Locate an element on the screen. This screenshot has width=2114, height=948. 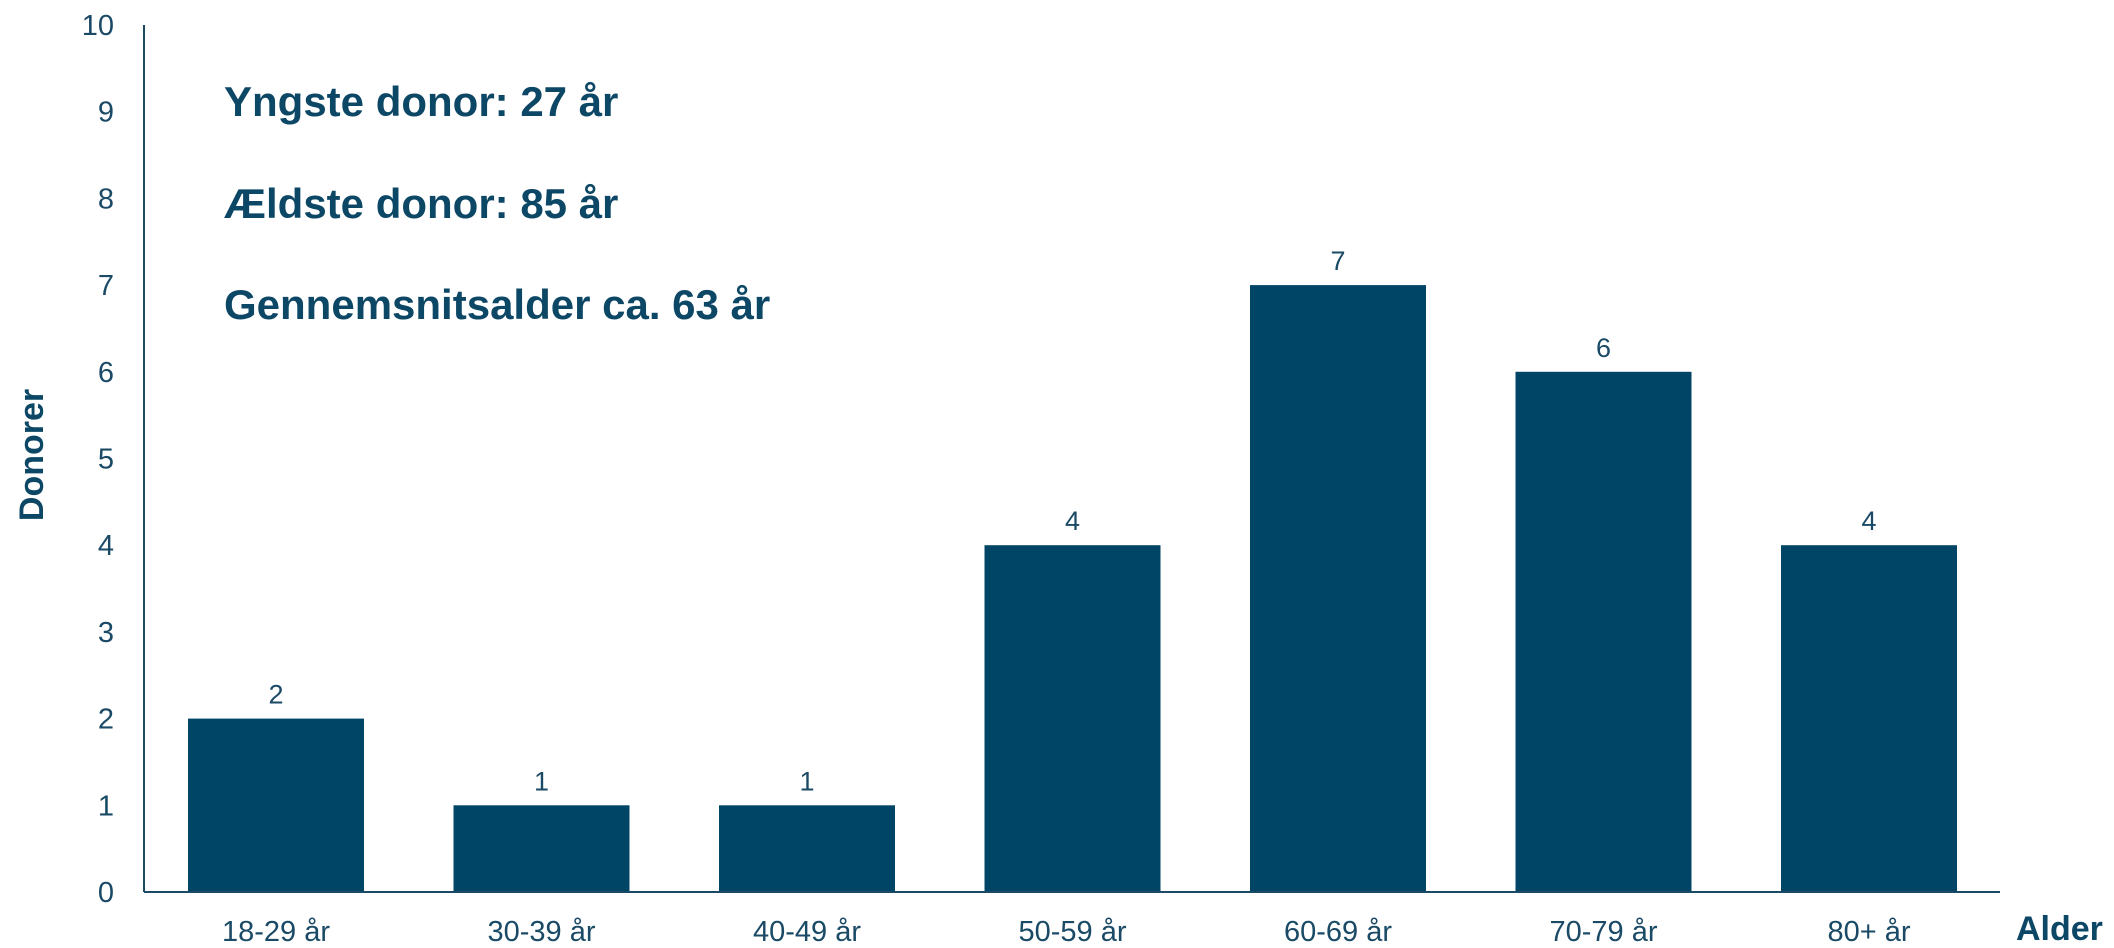
y-tick-label: 2 is located at coordinates (106, 720).